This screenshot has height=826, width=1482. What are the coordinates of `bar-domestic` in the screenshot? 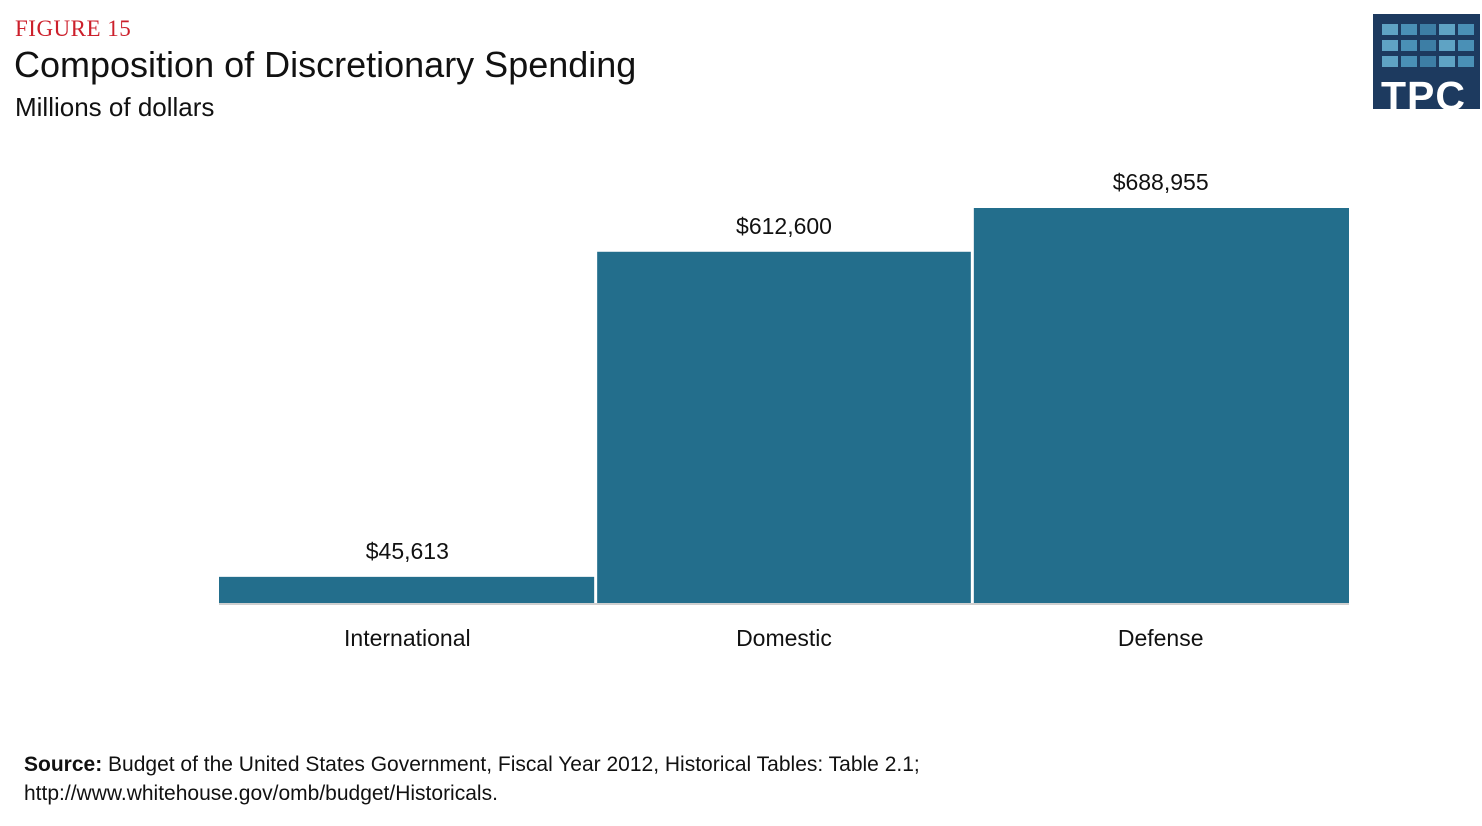 It's located at (784, 427).